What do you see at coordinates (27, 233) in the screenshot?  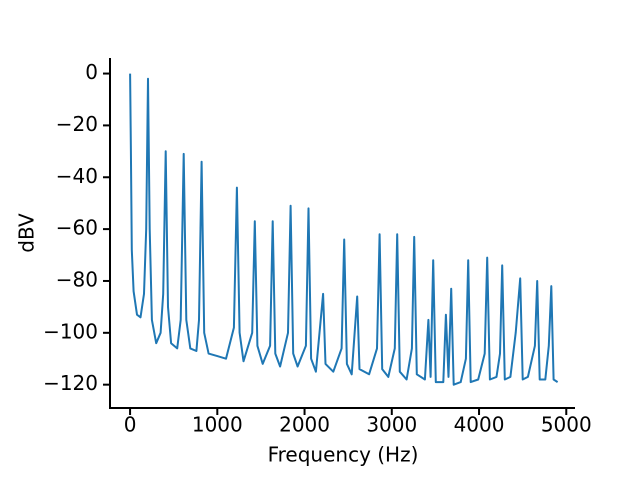 I see `y-axis-label: dBV` at bounding box center [27, 233].